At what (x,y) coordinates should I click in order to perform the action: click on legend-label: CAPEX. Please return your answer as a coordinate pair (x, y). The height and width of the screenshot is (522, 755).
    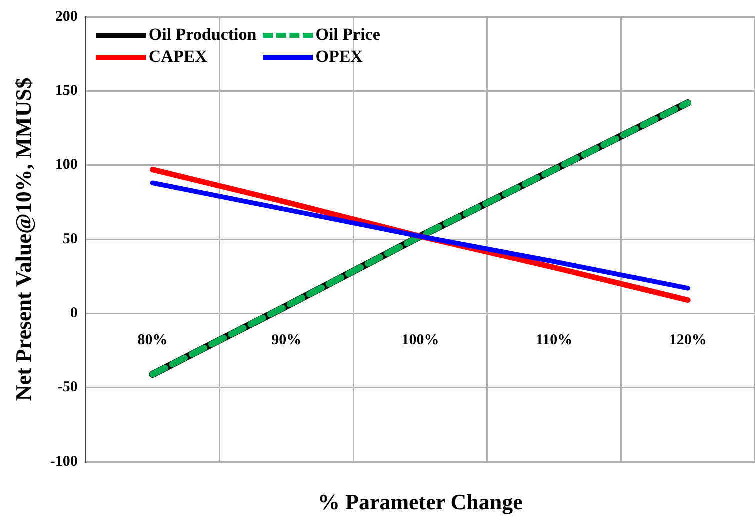
    Looking at the image, I should click on (178, 57).